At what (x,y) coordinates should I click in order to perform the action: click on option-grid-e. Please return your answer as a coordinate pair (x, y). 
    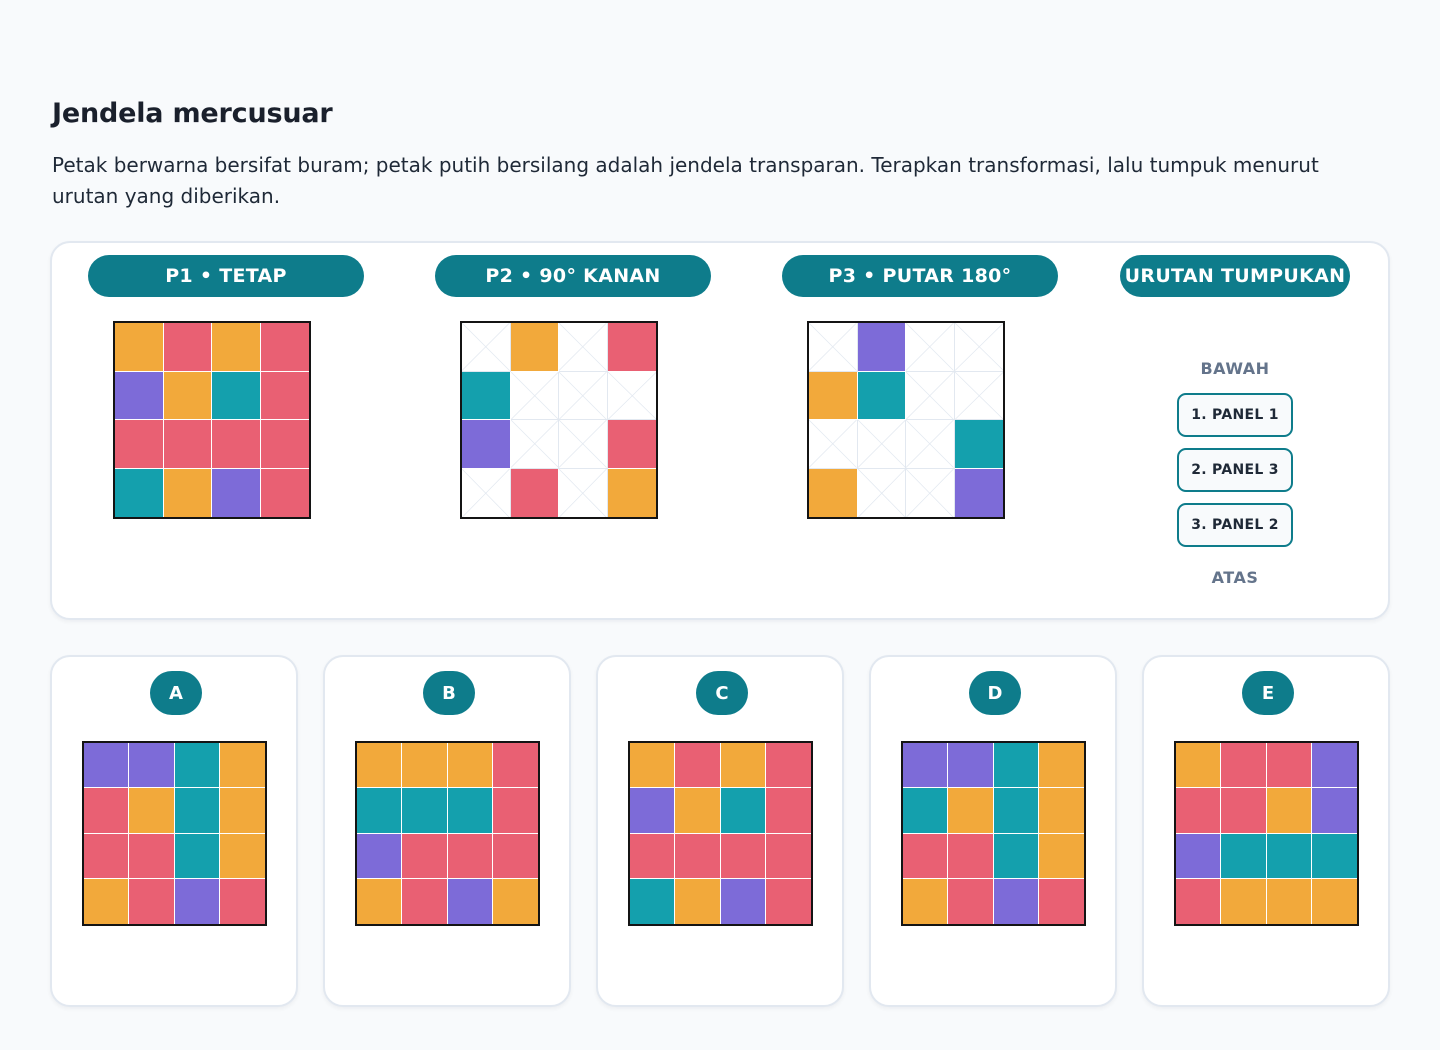
    Looking at the image, I should click on (1266, 833).